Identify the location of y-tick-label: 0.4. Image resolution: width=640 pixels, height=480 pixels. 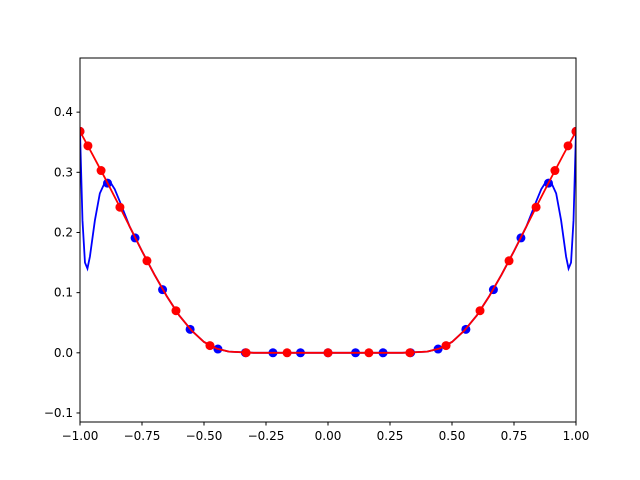
(63, 112).